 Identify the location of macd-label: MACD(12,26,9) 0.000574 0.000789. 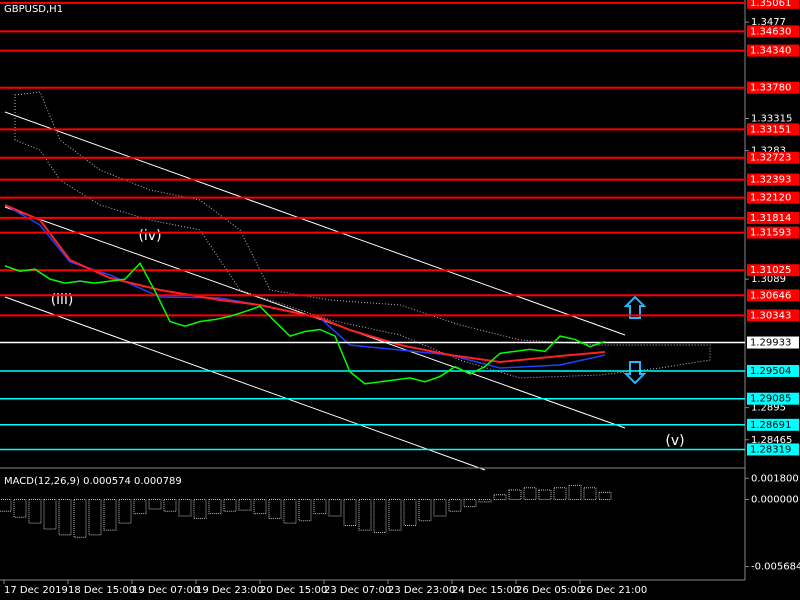
(93, 481).